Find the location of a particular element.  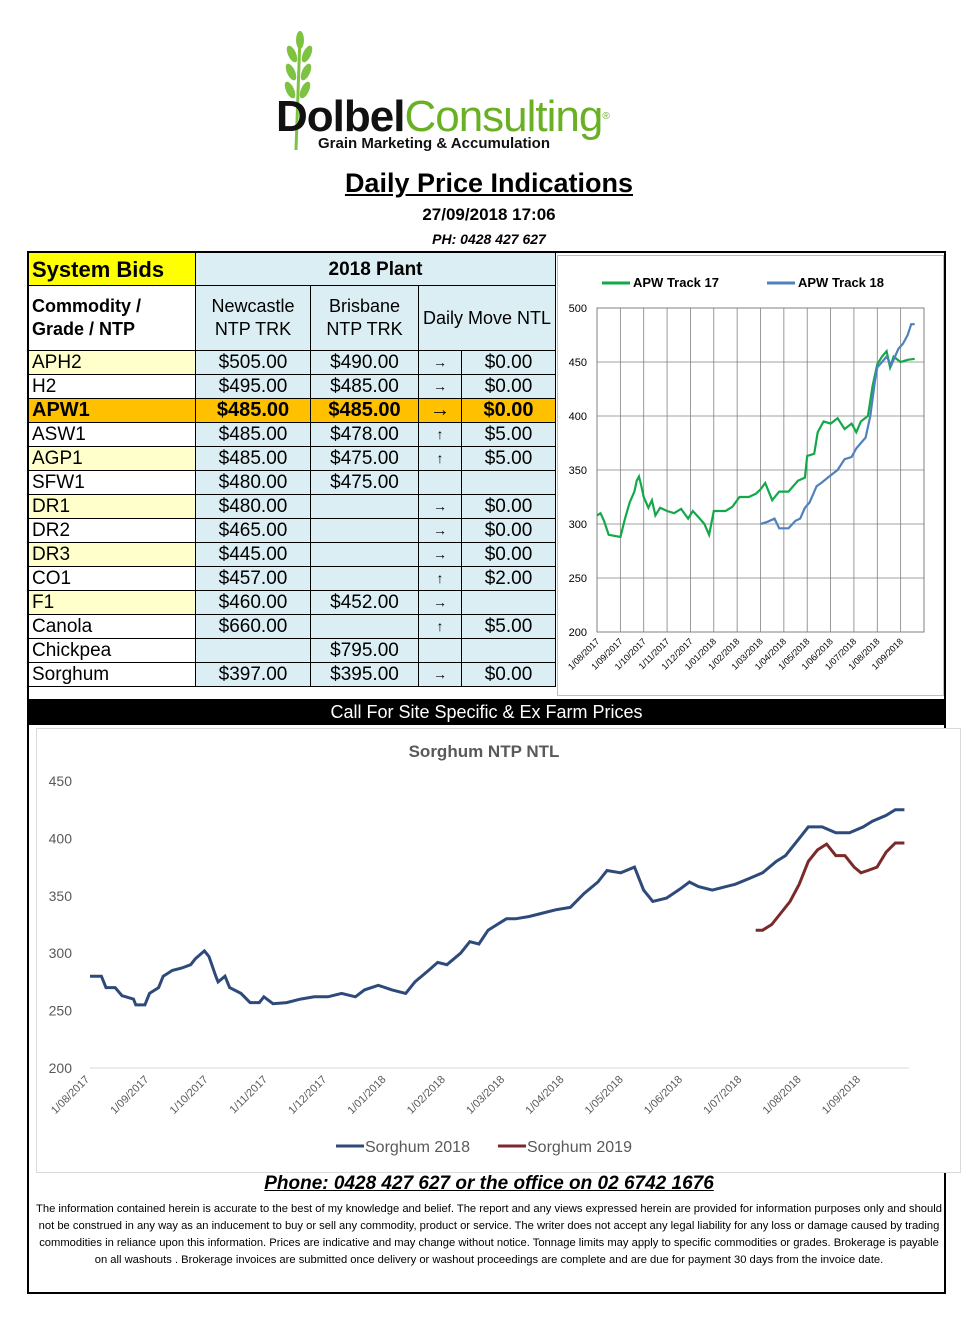

apw-y-tick: 400 is located at coordinates (578, 417).